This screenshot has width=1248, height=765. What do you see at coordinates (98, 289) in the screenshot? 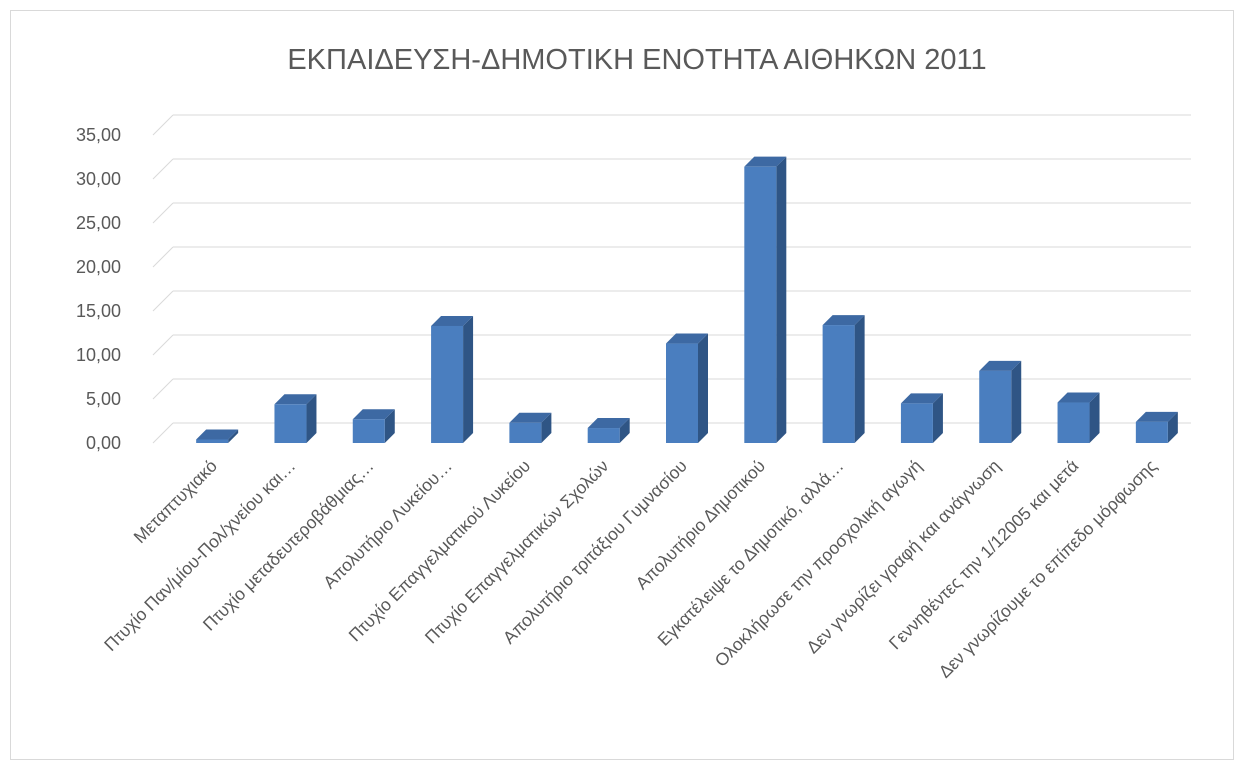
I see `y-axis-ticks: 0,00 5,00 10,00 15,00 20,00 25,00 30,00 35,00` at bounding box center [98, 289].